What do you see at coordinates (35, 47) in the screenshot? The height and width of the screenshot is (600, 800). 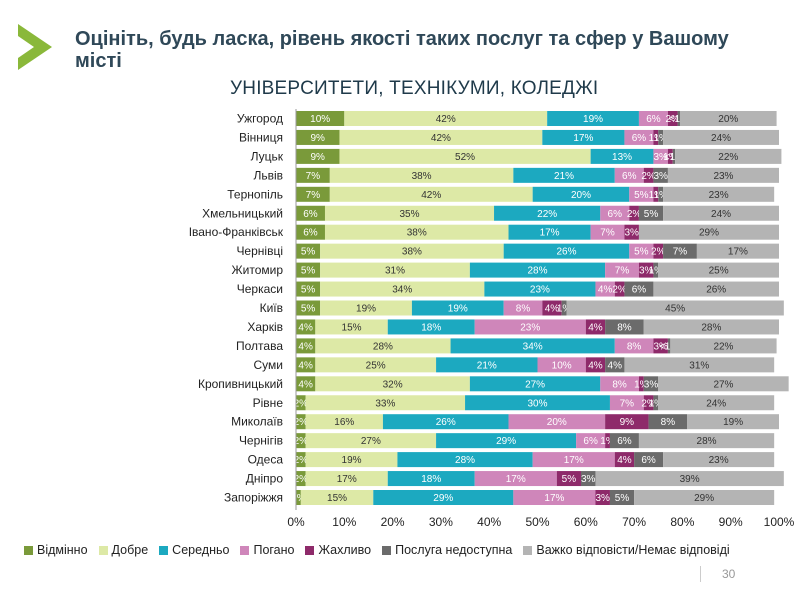 I see `slide-arrow-icon` at bounding box center [35, 47].